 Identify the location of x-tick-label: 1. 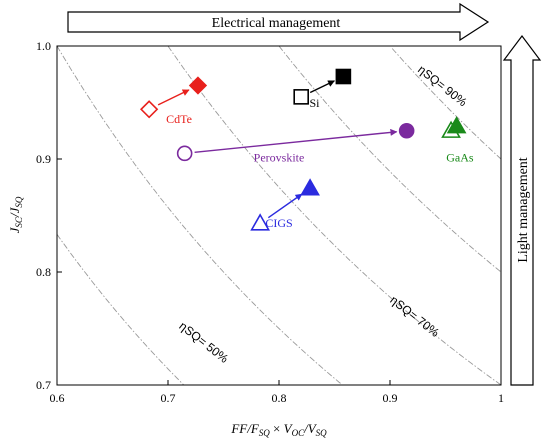
(501, 398).